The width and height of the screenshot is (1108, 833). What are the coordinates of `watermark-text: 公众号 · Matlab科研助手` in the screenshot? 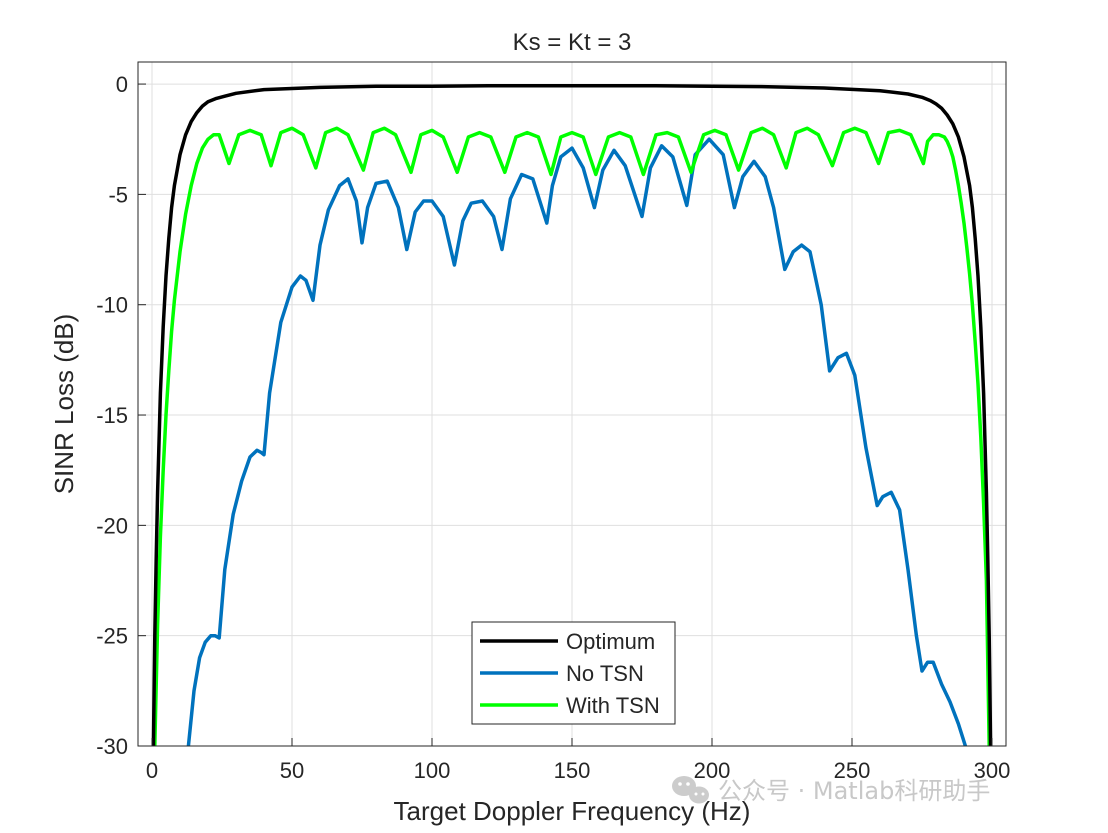 It's located at (854, 791).